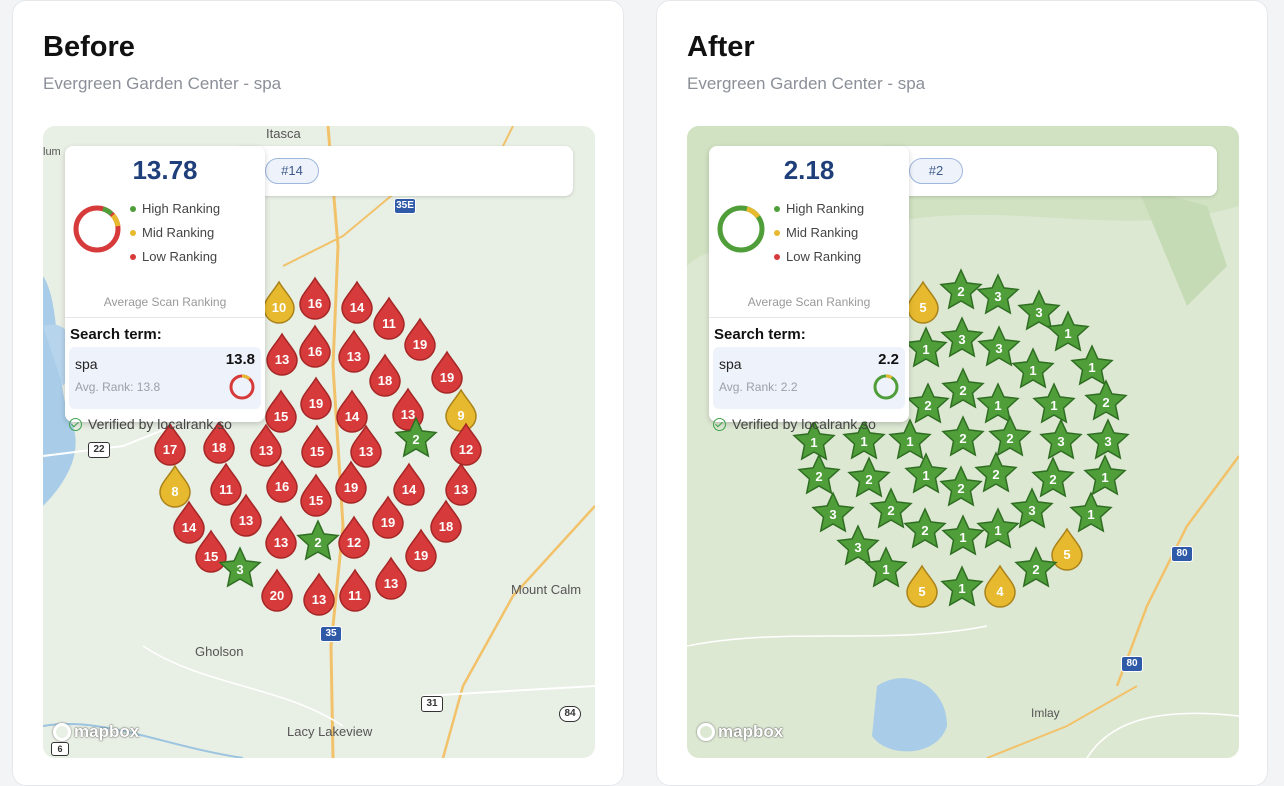 This screenshot has width=1284, height=786. What do you see at coordinates (165, 378) in the screenshot?
I see `search-term-row: spa 13.8 Avg. Rank: 13.8` at bounding box center [165, 378].